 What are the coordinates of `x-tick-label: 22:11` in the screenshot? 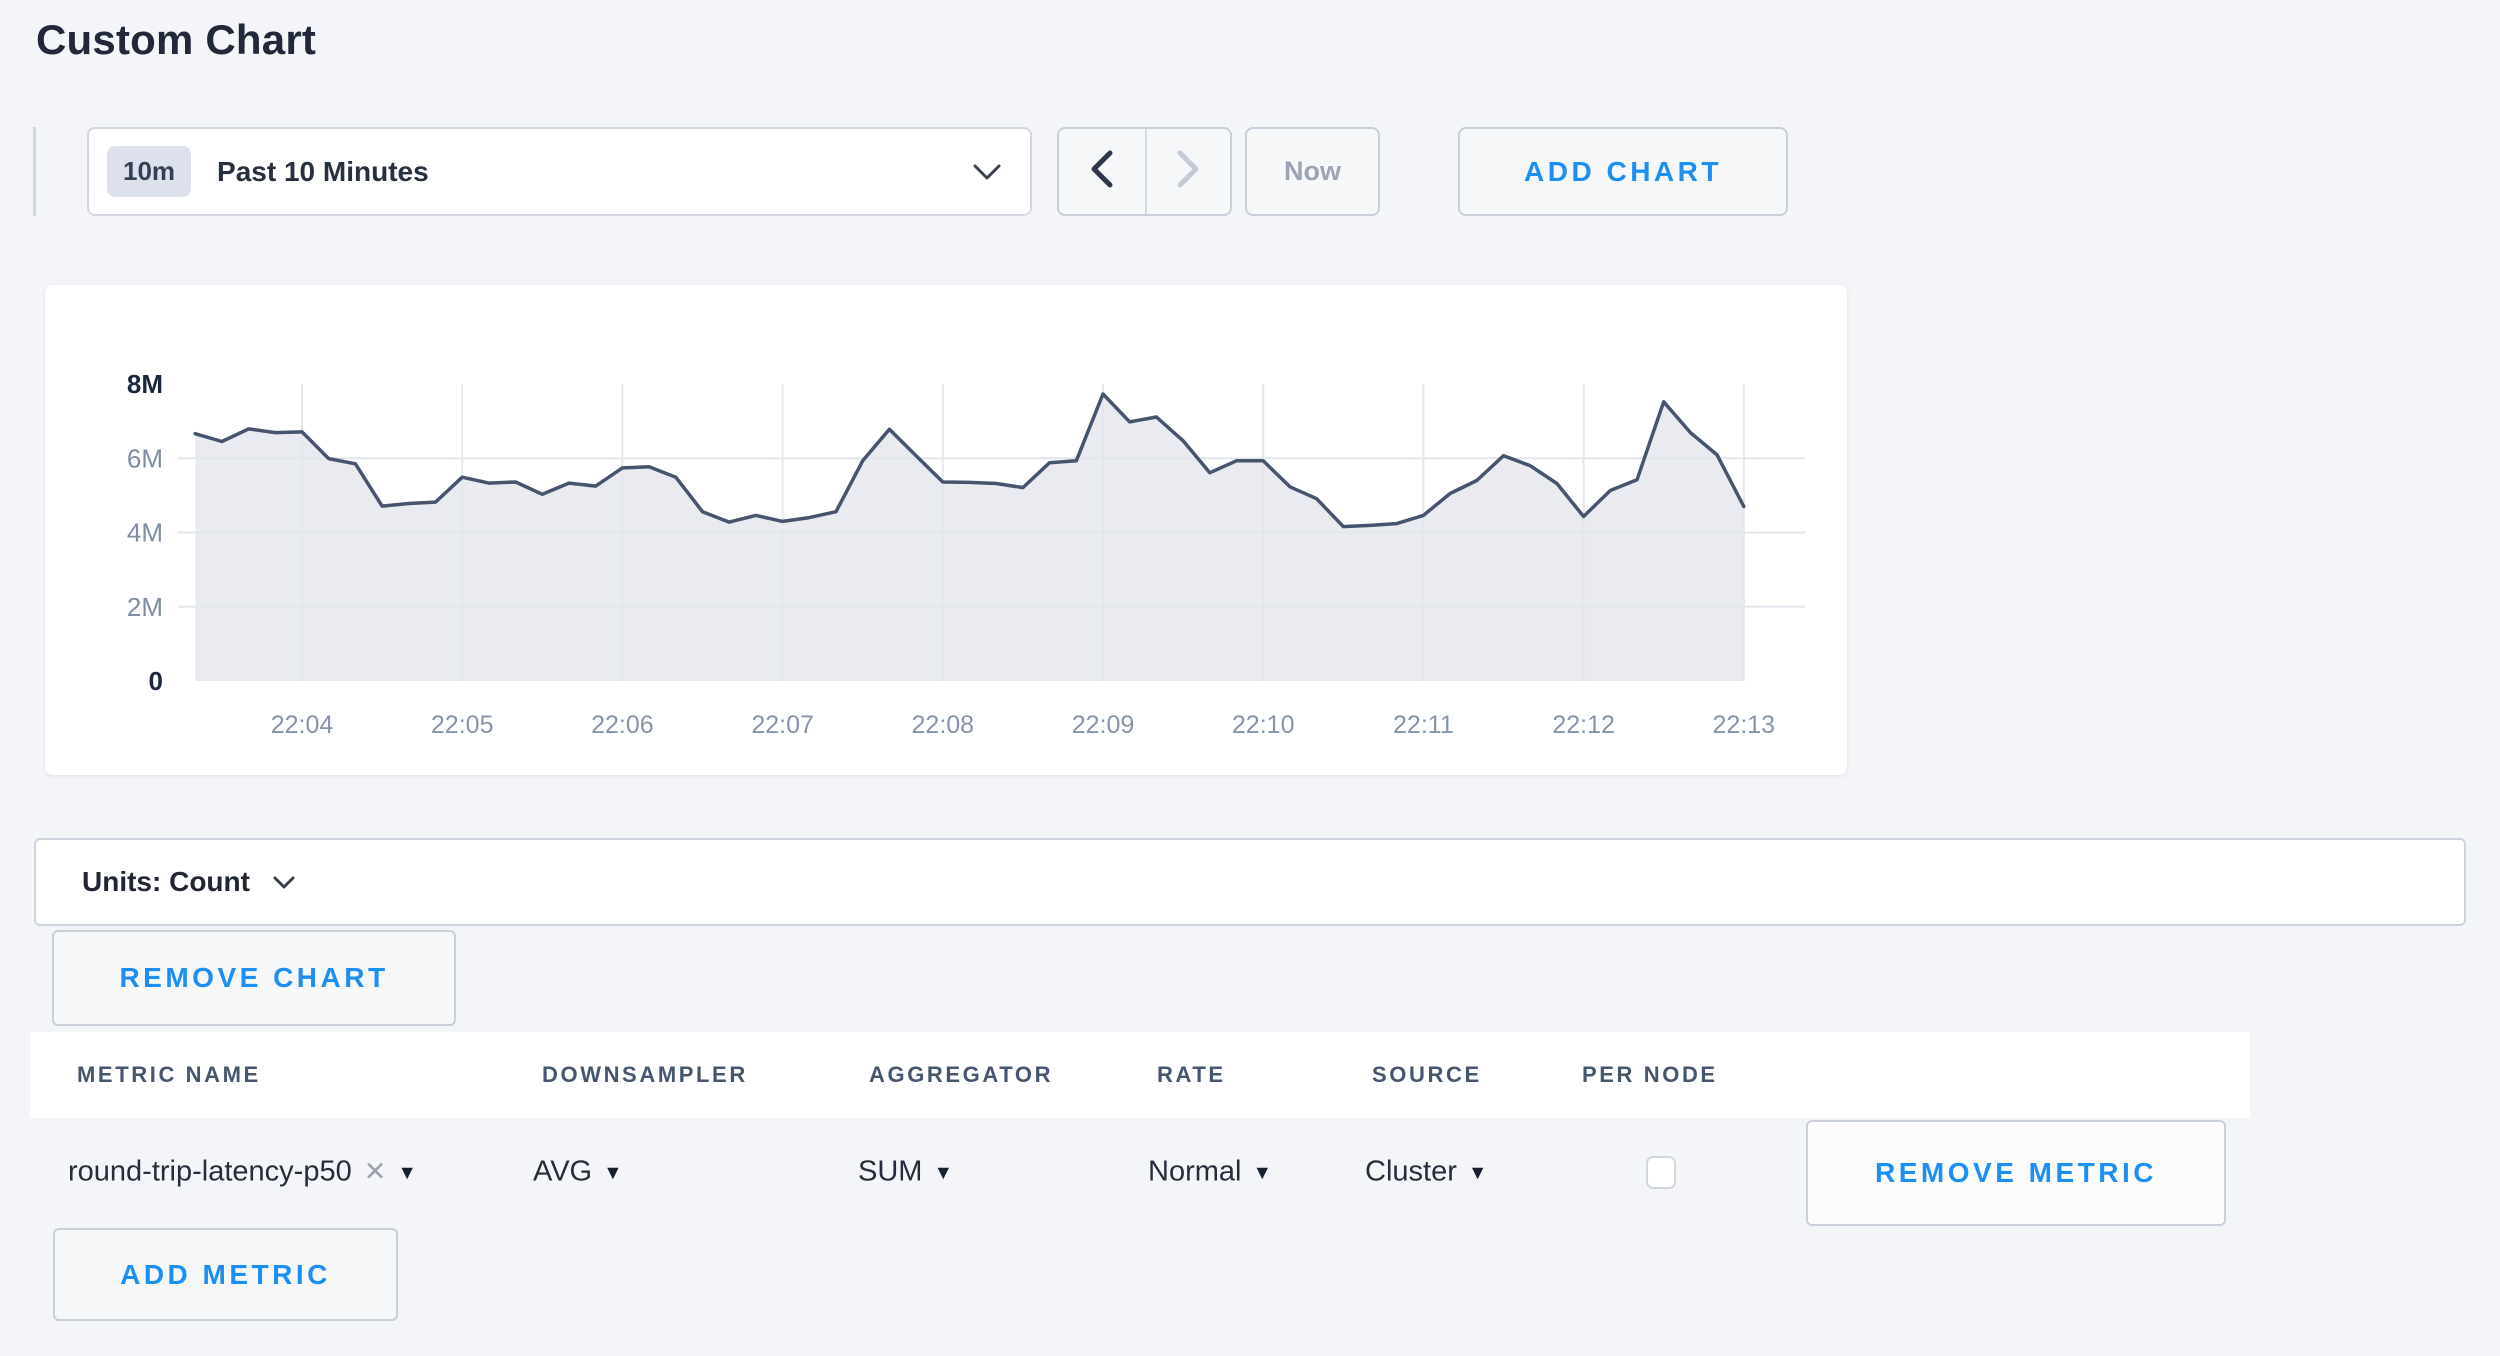 It's located at (1423, 725).